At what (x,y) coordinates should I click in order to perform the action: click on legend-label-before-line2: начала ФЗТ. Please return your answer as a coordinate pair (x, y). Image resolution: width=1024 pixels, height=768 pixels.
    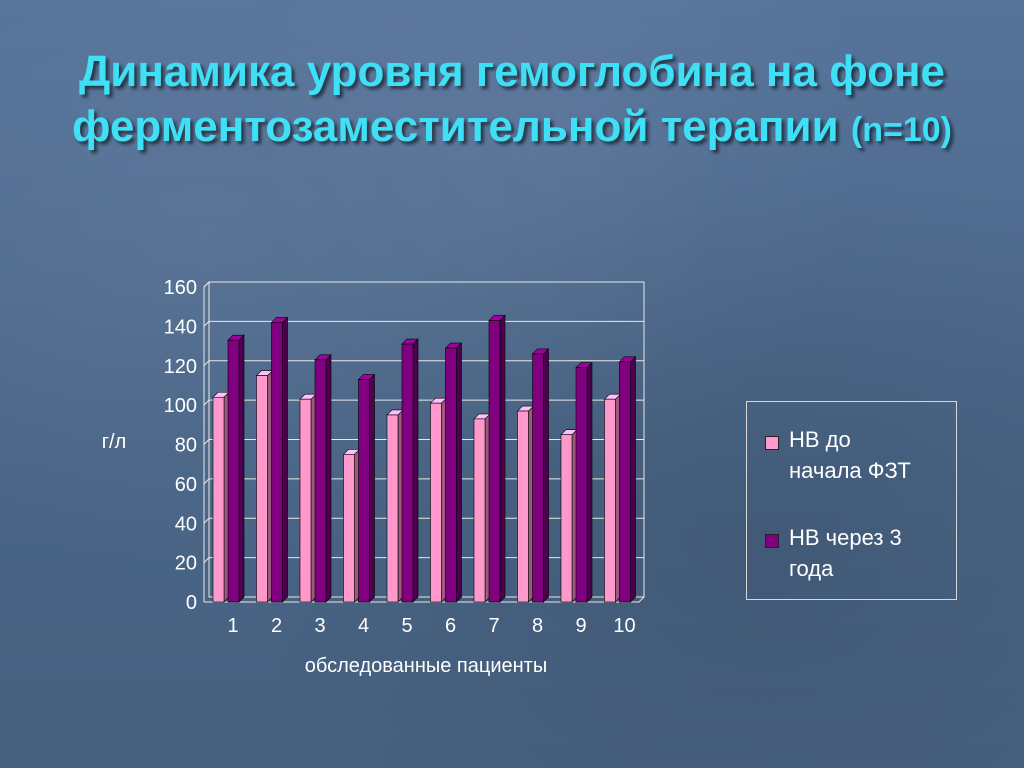
    Looking at the image, I should click on (850, 470).